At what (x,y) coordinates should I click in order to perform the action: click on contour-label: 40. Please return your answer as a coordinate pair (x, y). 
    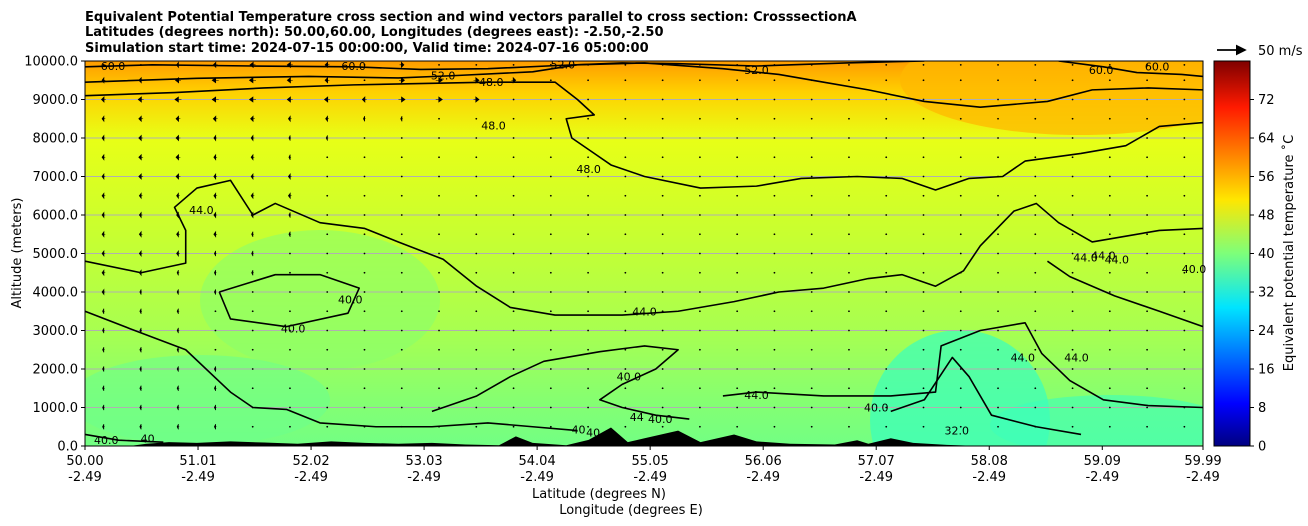
    Looking at the image, I should click on (593, 433).